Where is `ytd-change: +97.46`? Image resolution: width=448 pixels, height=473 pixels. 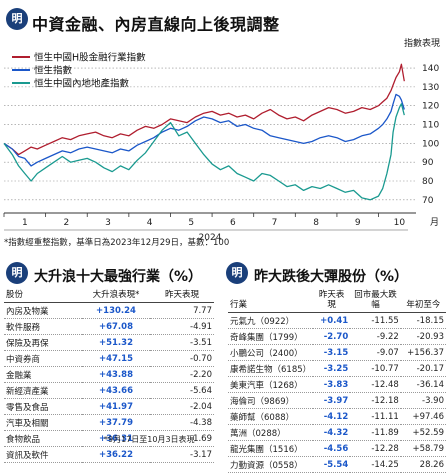 ytd-change: +97.46 is located at coordinates (423, 416).